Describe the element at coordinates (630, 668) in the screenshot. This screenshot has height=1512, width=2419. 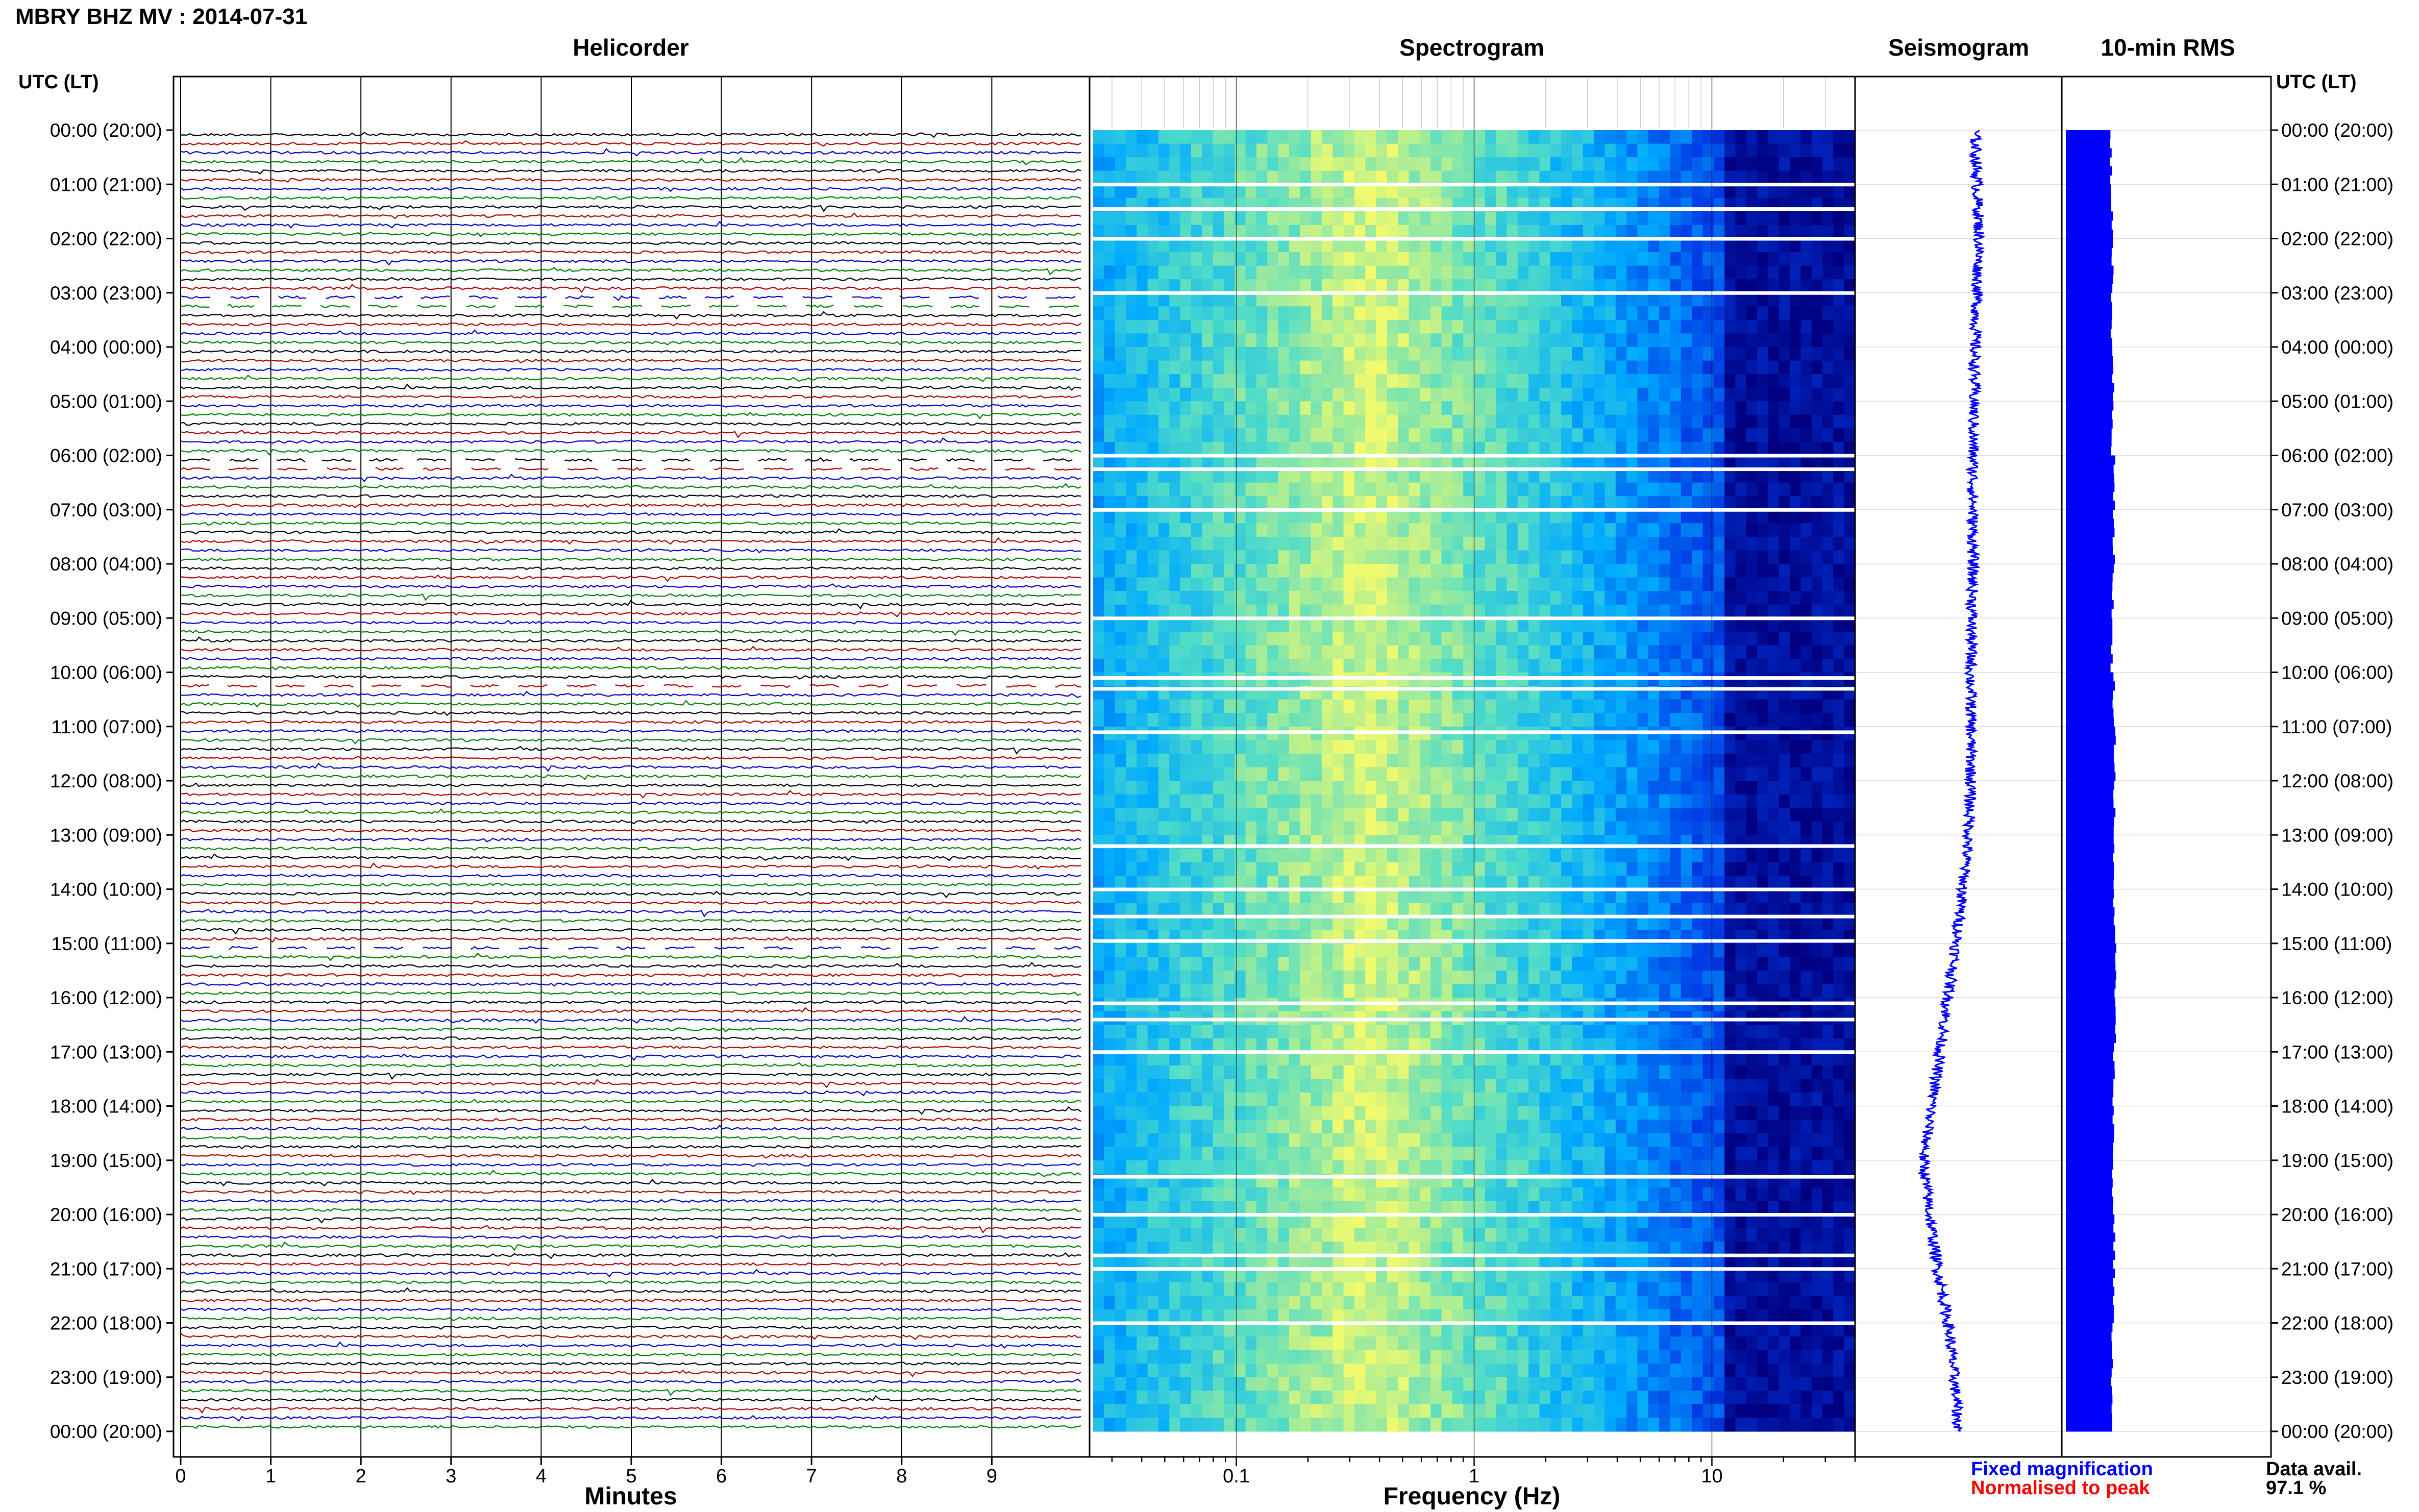
I see `helicorder-trace` at that location.